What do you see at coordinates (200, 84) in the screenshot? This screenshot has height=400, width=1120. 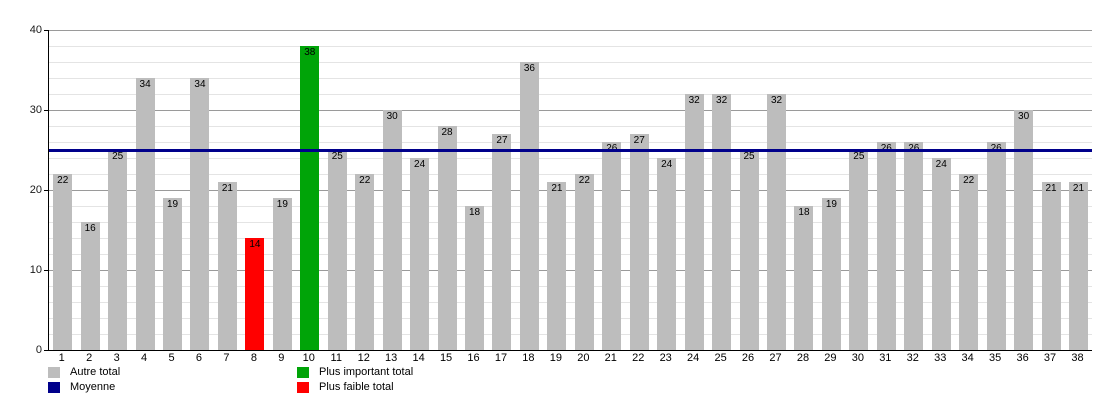 I see `bar-value-label: 34` at bounding box center [200, 84].